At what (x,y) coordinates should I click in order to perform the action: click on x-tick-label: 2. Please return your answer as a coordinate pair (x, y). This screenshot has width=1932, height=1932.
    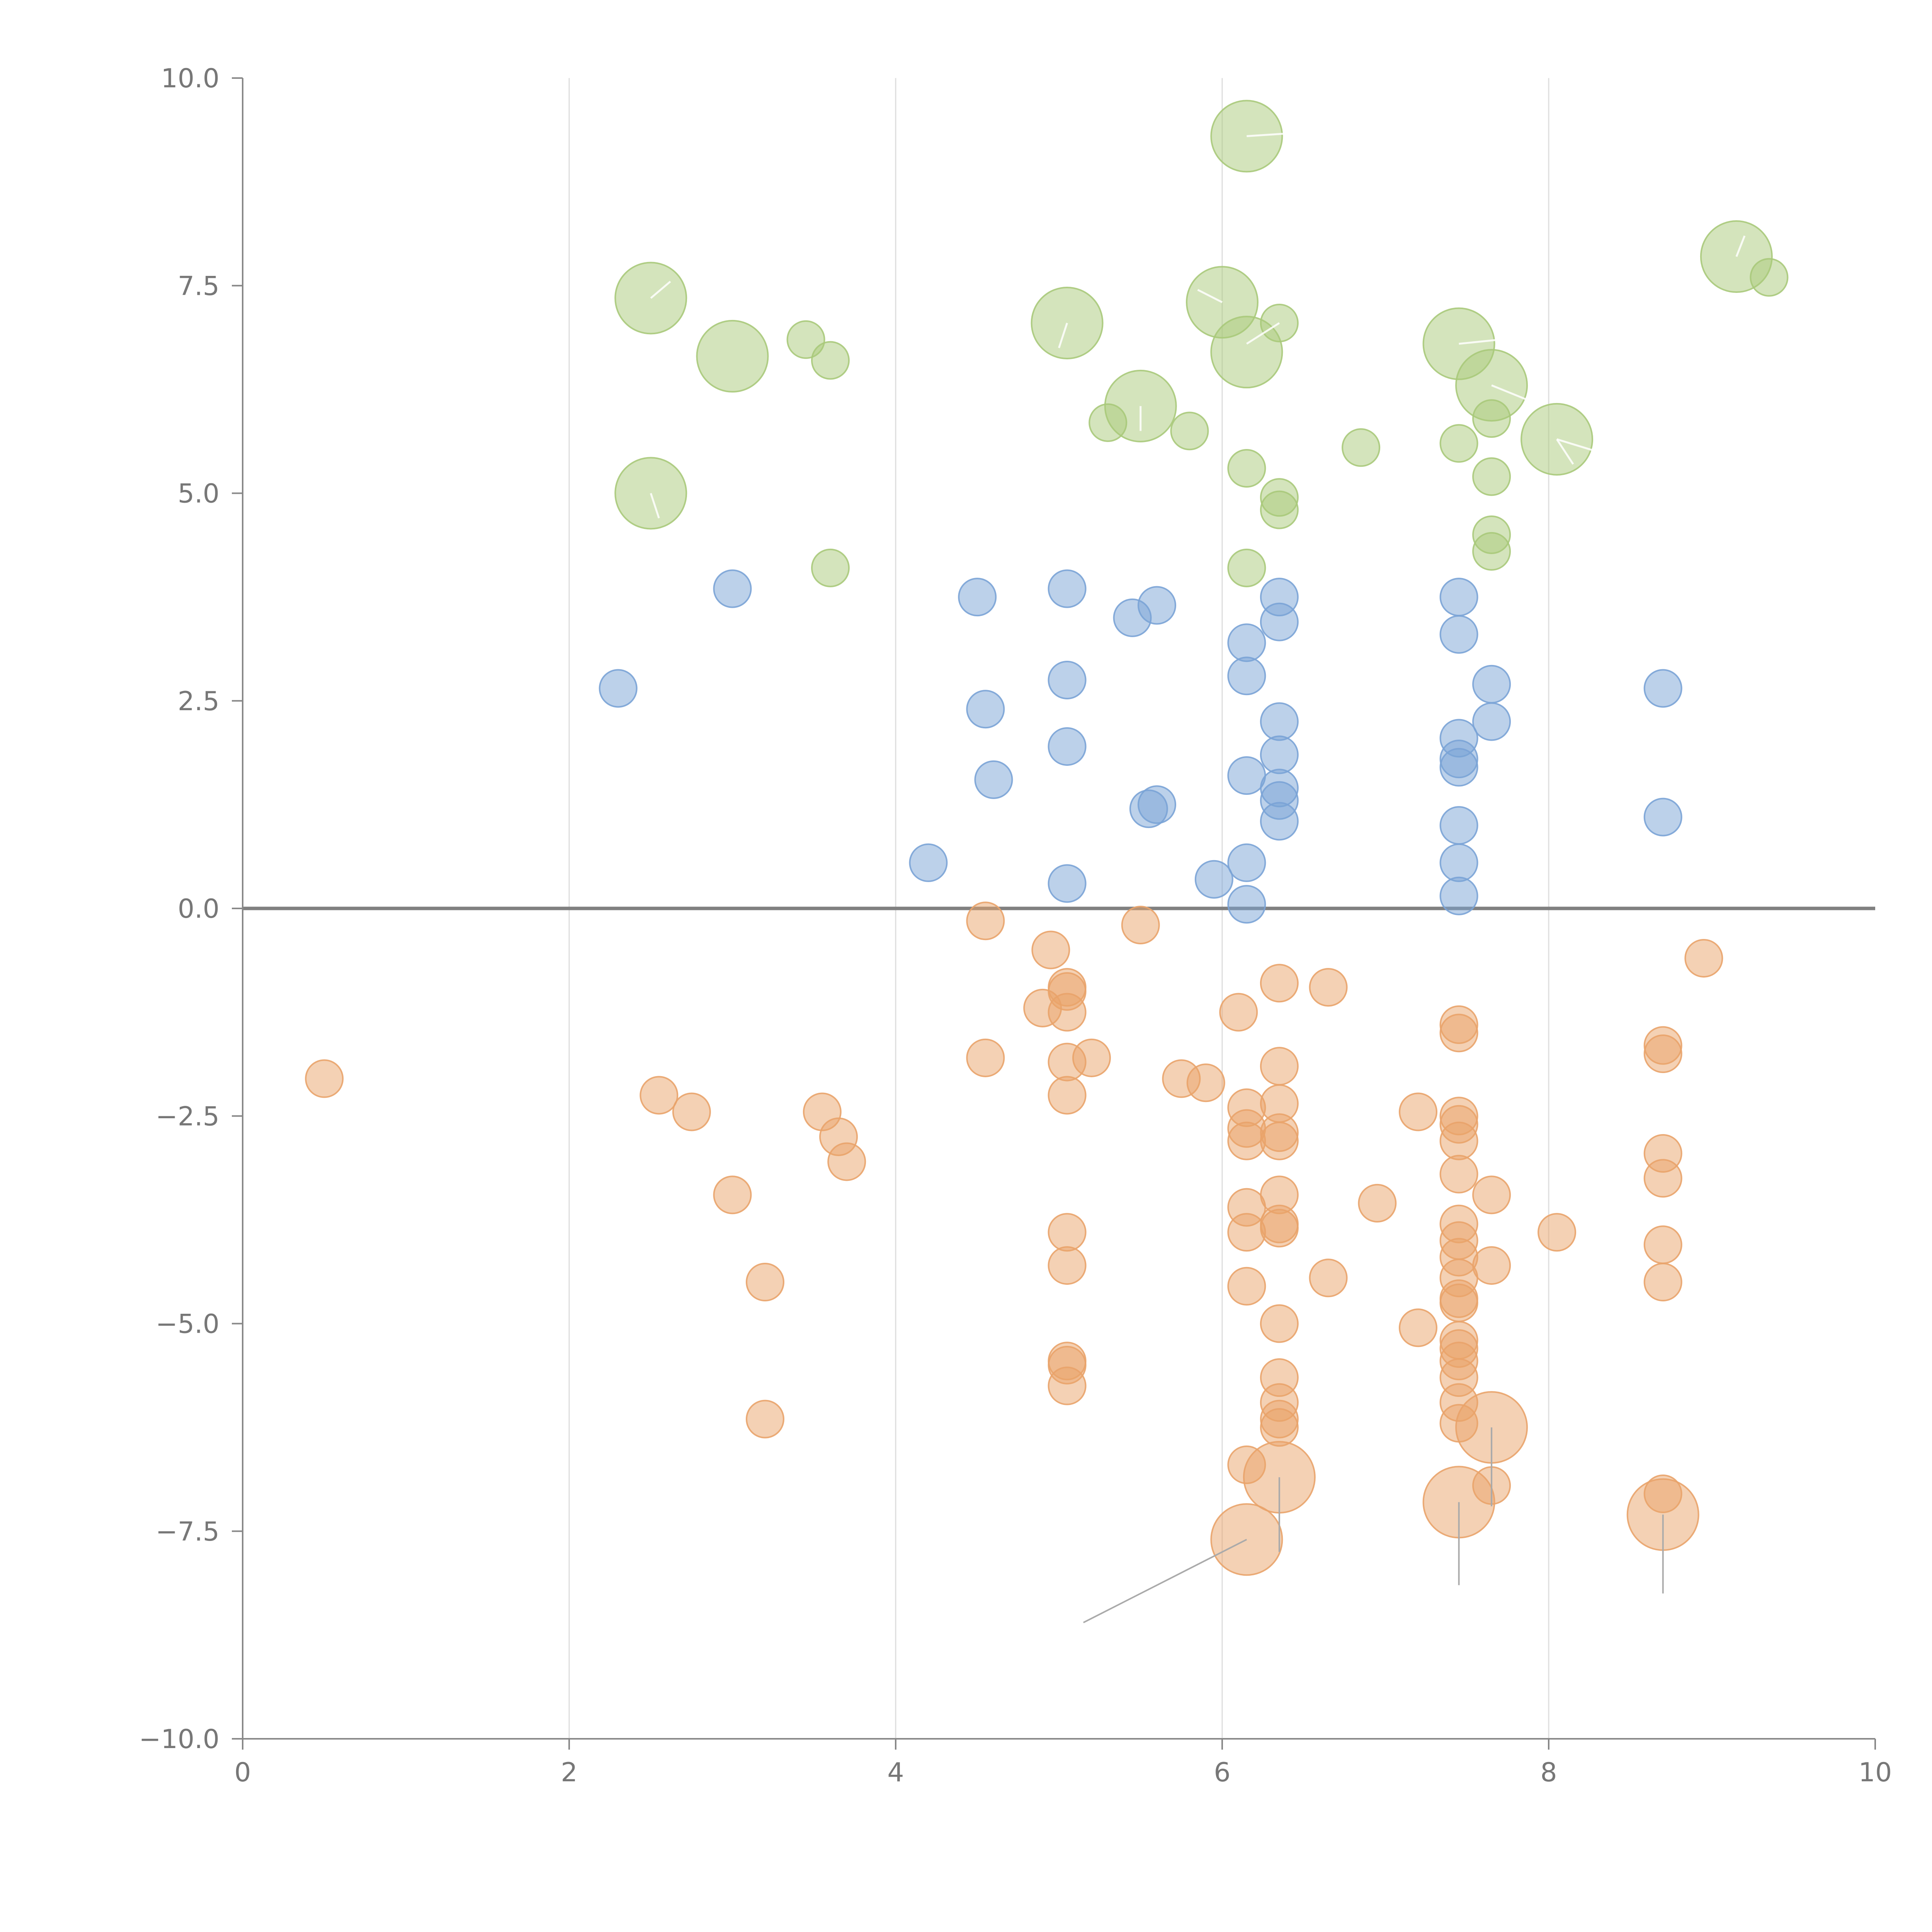
    Looking at the image, I should click on (569, 1772).